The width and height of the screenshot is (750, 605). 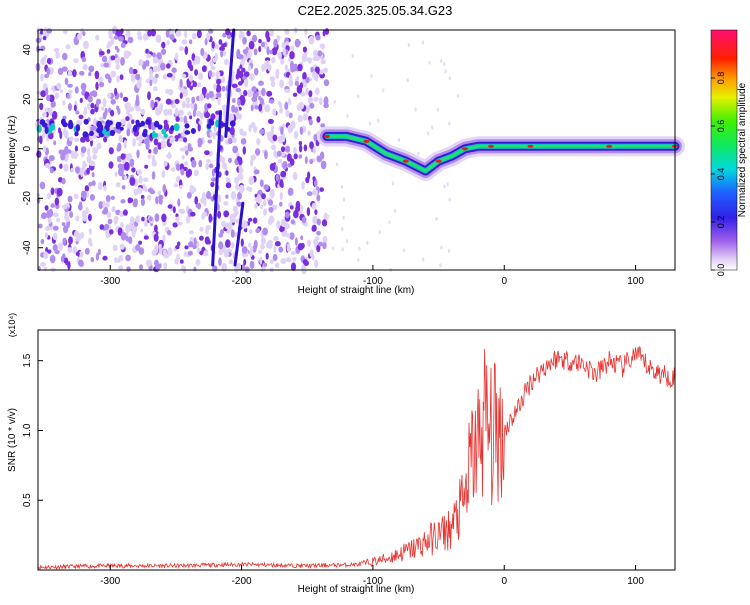 What do you see at coordinates (373, 281) in the screenshot?
I see `spectrogram-x-tick-label: -100` at bounding box center [373, 281].